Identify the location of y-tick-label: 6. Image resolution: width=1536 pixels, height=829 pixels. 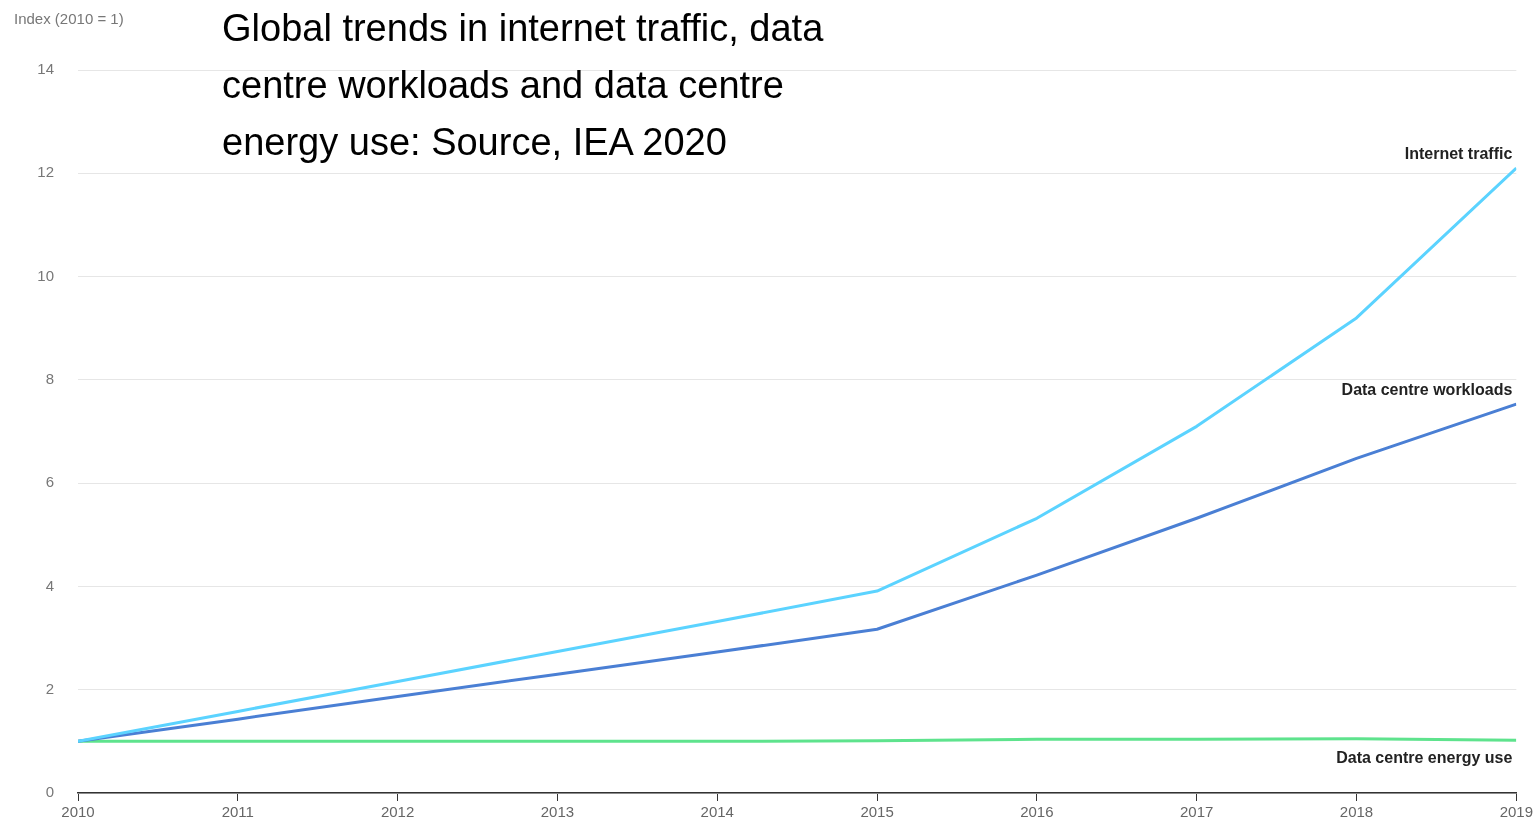
(49, 482).